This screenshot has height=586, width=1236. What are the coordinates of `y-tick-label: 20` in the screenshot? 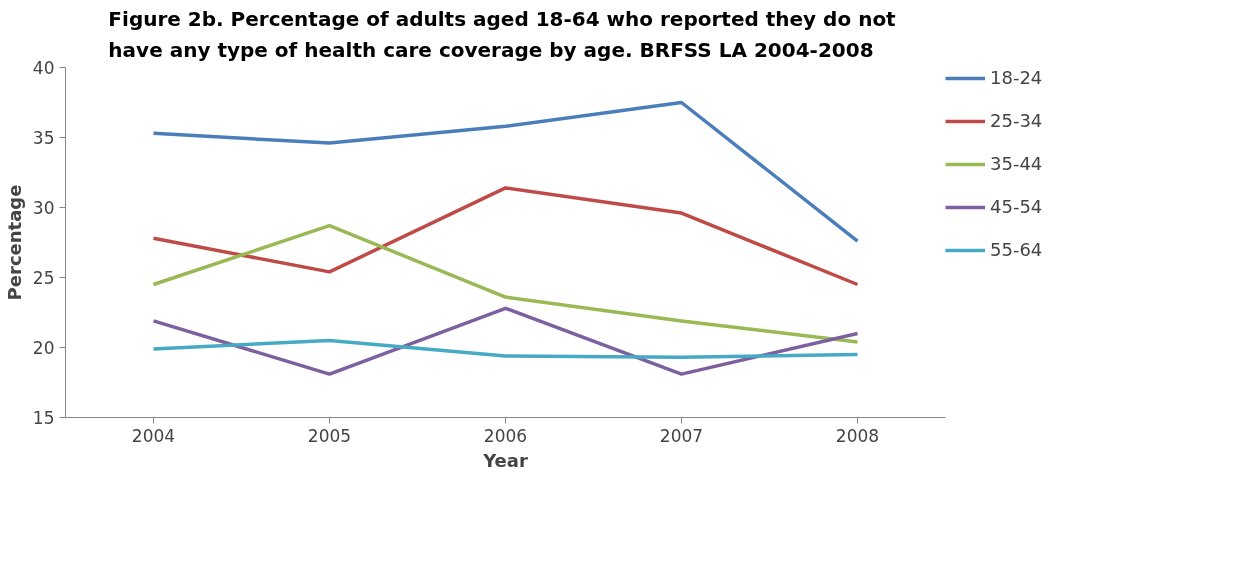 It's located at (43, 348).